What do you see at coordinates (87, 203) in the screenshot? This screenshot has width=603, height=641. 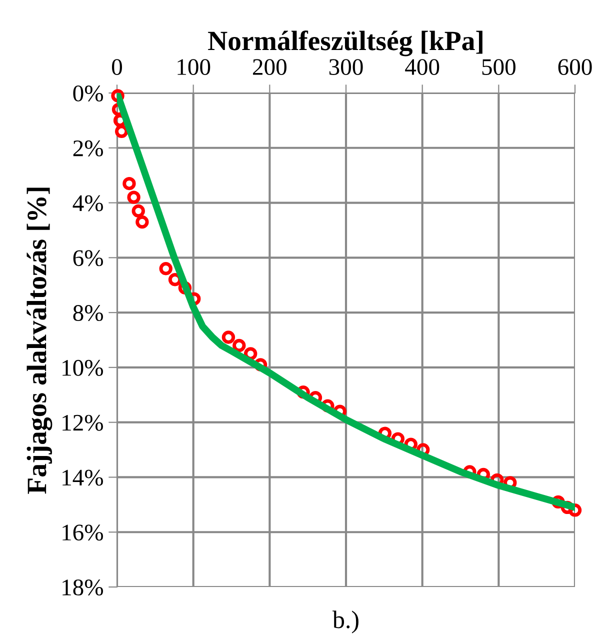 I see `y-tick-label: 4%` at bounding box center [87, 203].